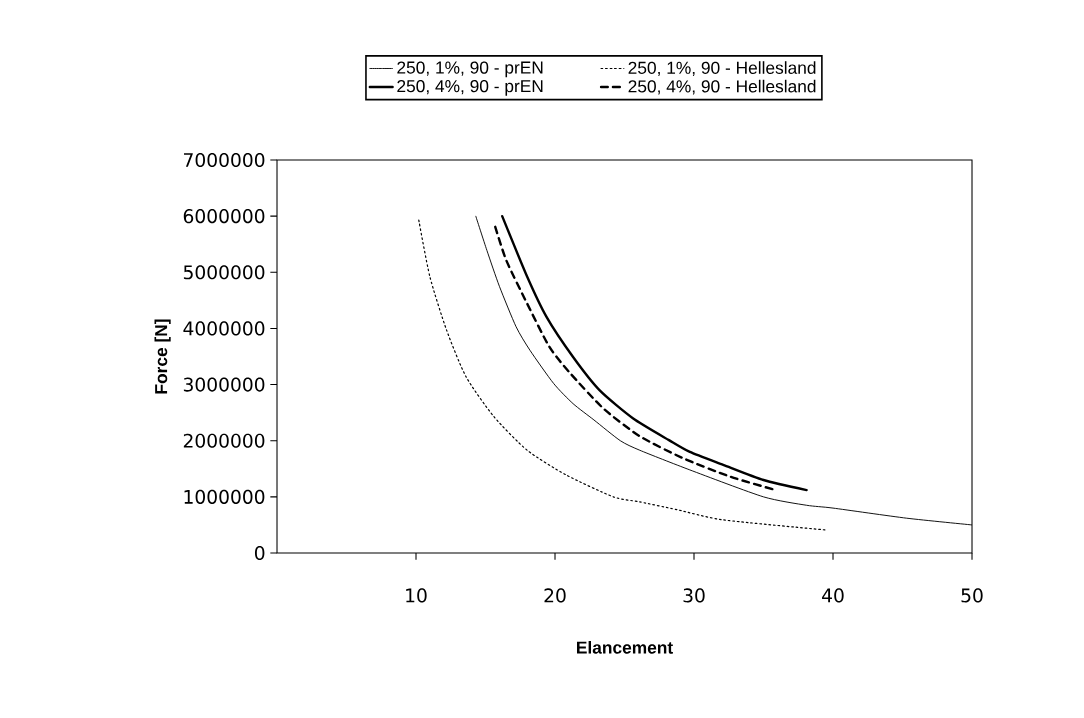 The height and width of the screenshot is (718, 1084). Describe the element at coordinates (224, 328) in the screenshot. I see `y-tick-label: 4000000` at that location.